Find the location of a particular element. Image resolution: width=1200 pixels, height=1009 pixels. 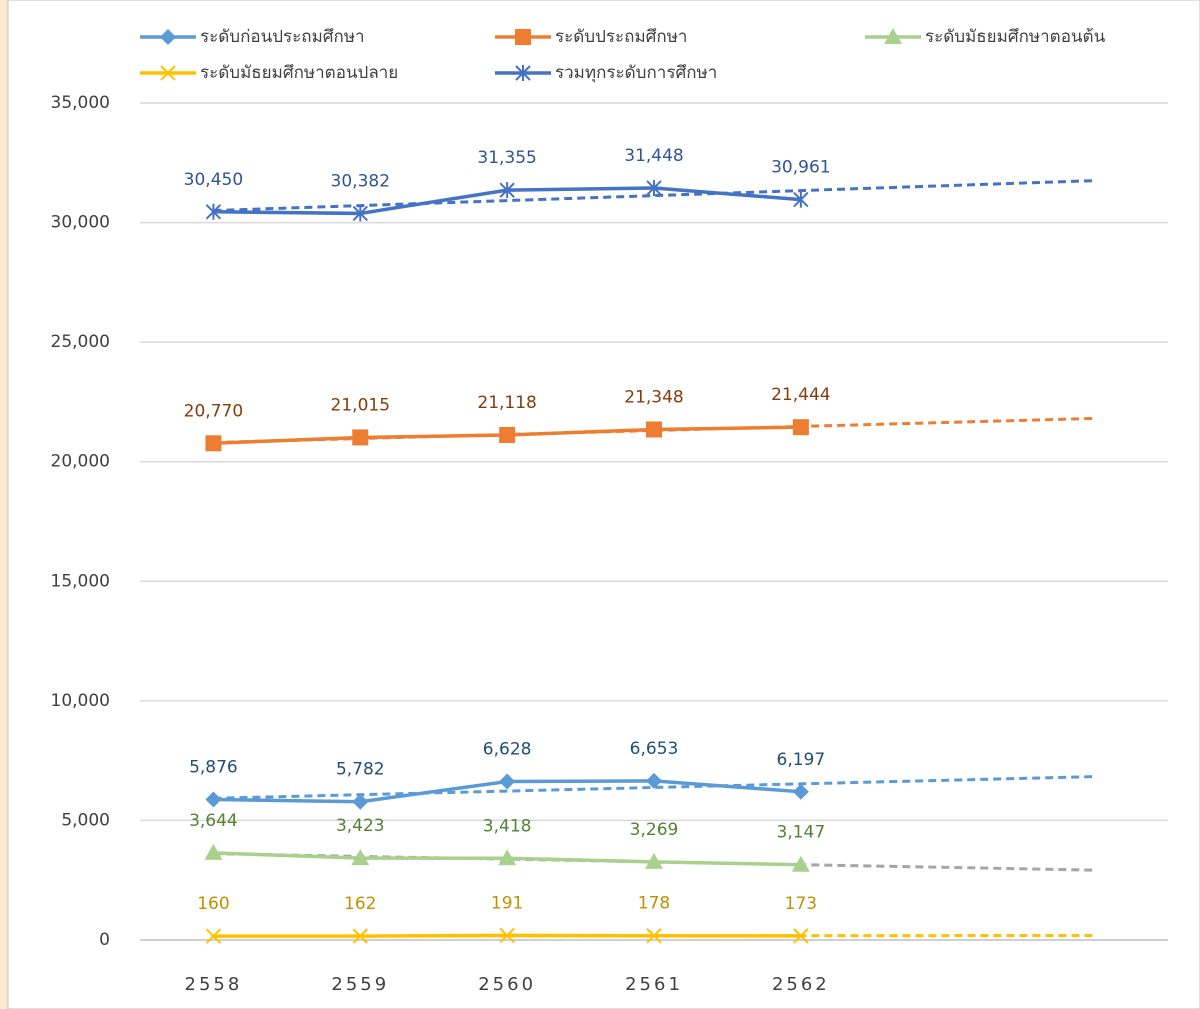

data-label: 5,782 is located at coordinates (360, 770).